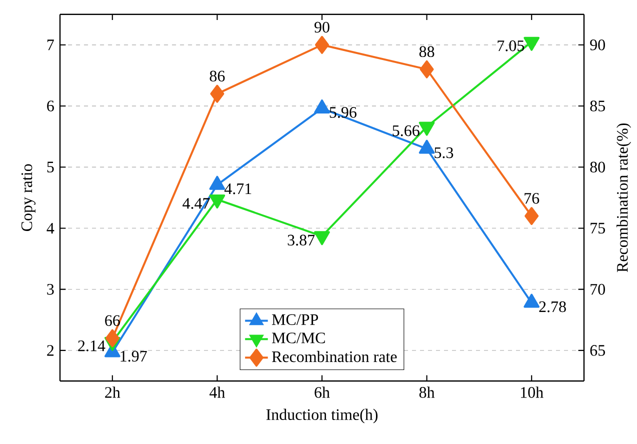 This screenshot has height=444, width=637. I want to click on y-tick-label: 4, so click(50, 228).